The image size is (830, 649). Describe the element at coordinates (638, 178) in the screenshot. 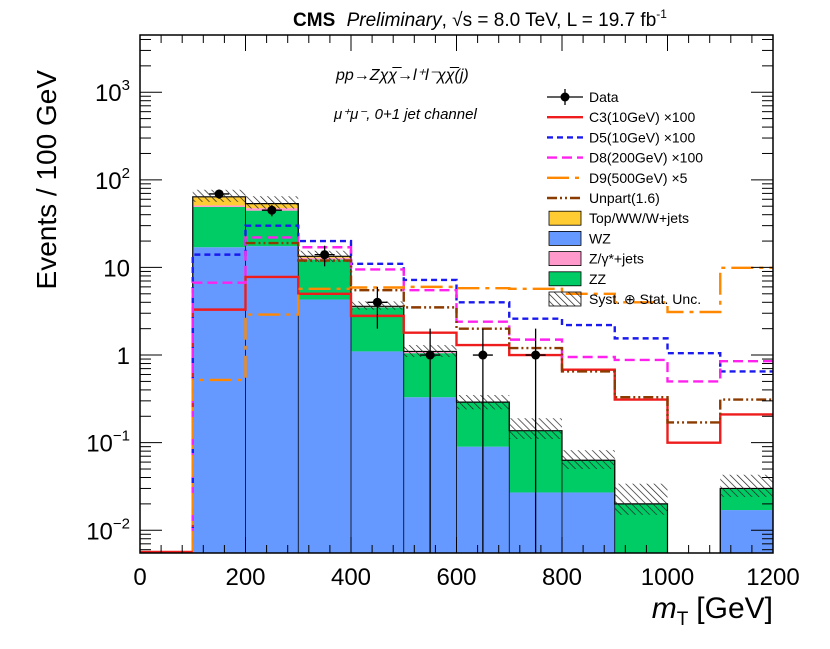

I see `legend-label: D9(500GeV) ×5` at that location.